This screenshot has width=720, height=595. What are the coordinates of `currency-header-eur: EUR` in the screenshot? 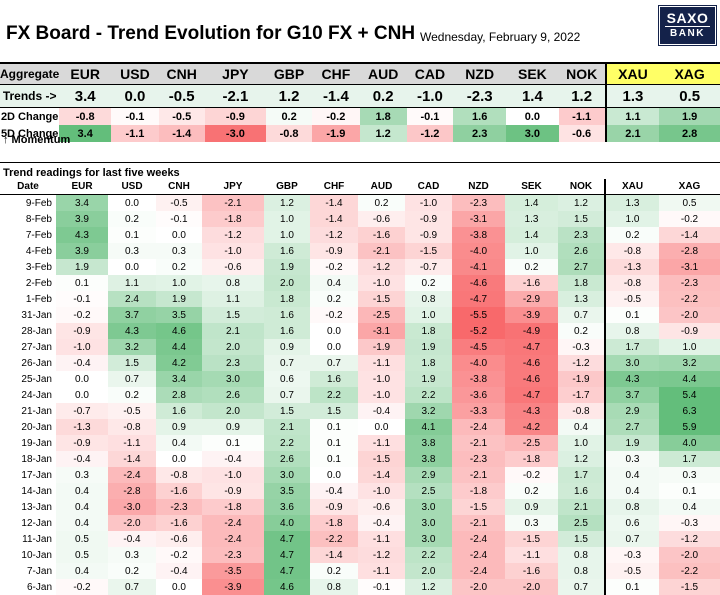 It's located at (85, 73).